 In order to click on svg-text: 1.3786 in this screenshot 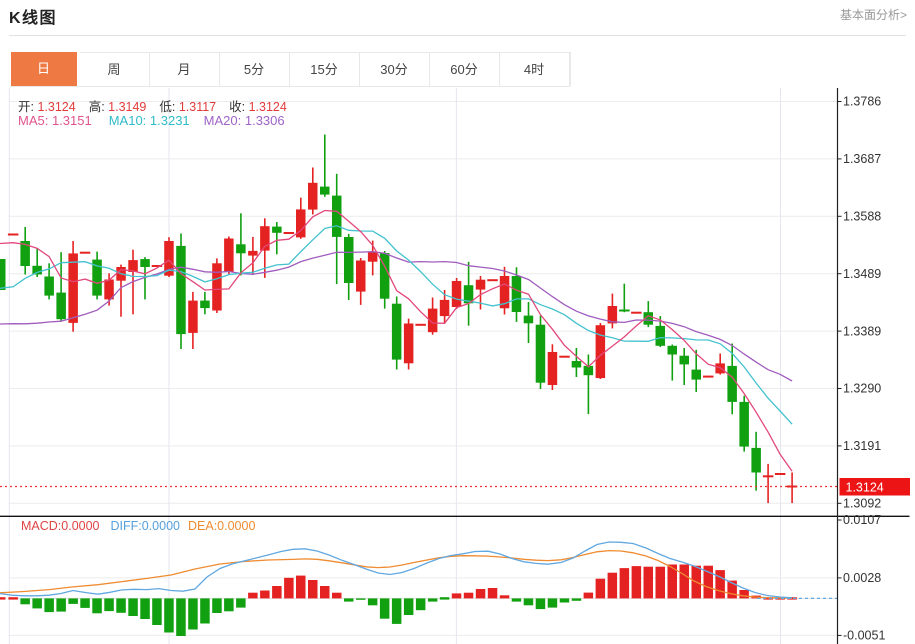, I will do `click(862, 102)`.